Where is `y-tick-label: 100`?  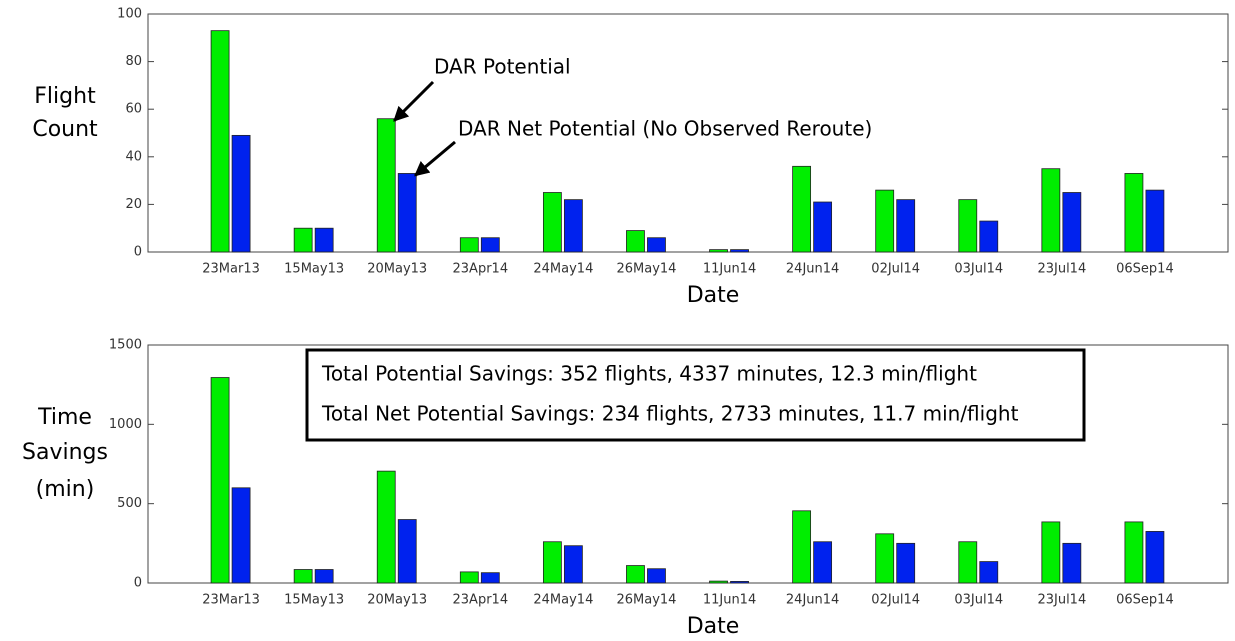
y-tick-label: 100 is located at coordinates (129, 14).